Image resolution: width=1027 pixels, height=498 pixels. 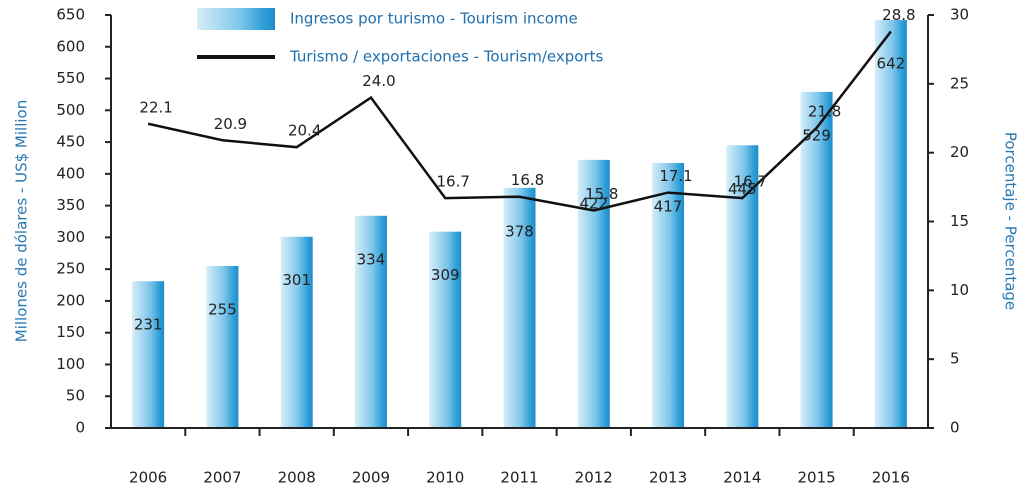 I want to click on line-value-label: 24.0, so click(x=378, y=81).